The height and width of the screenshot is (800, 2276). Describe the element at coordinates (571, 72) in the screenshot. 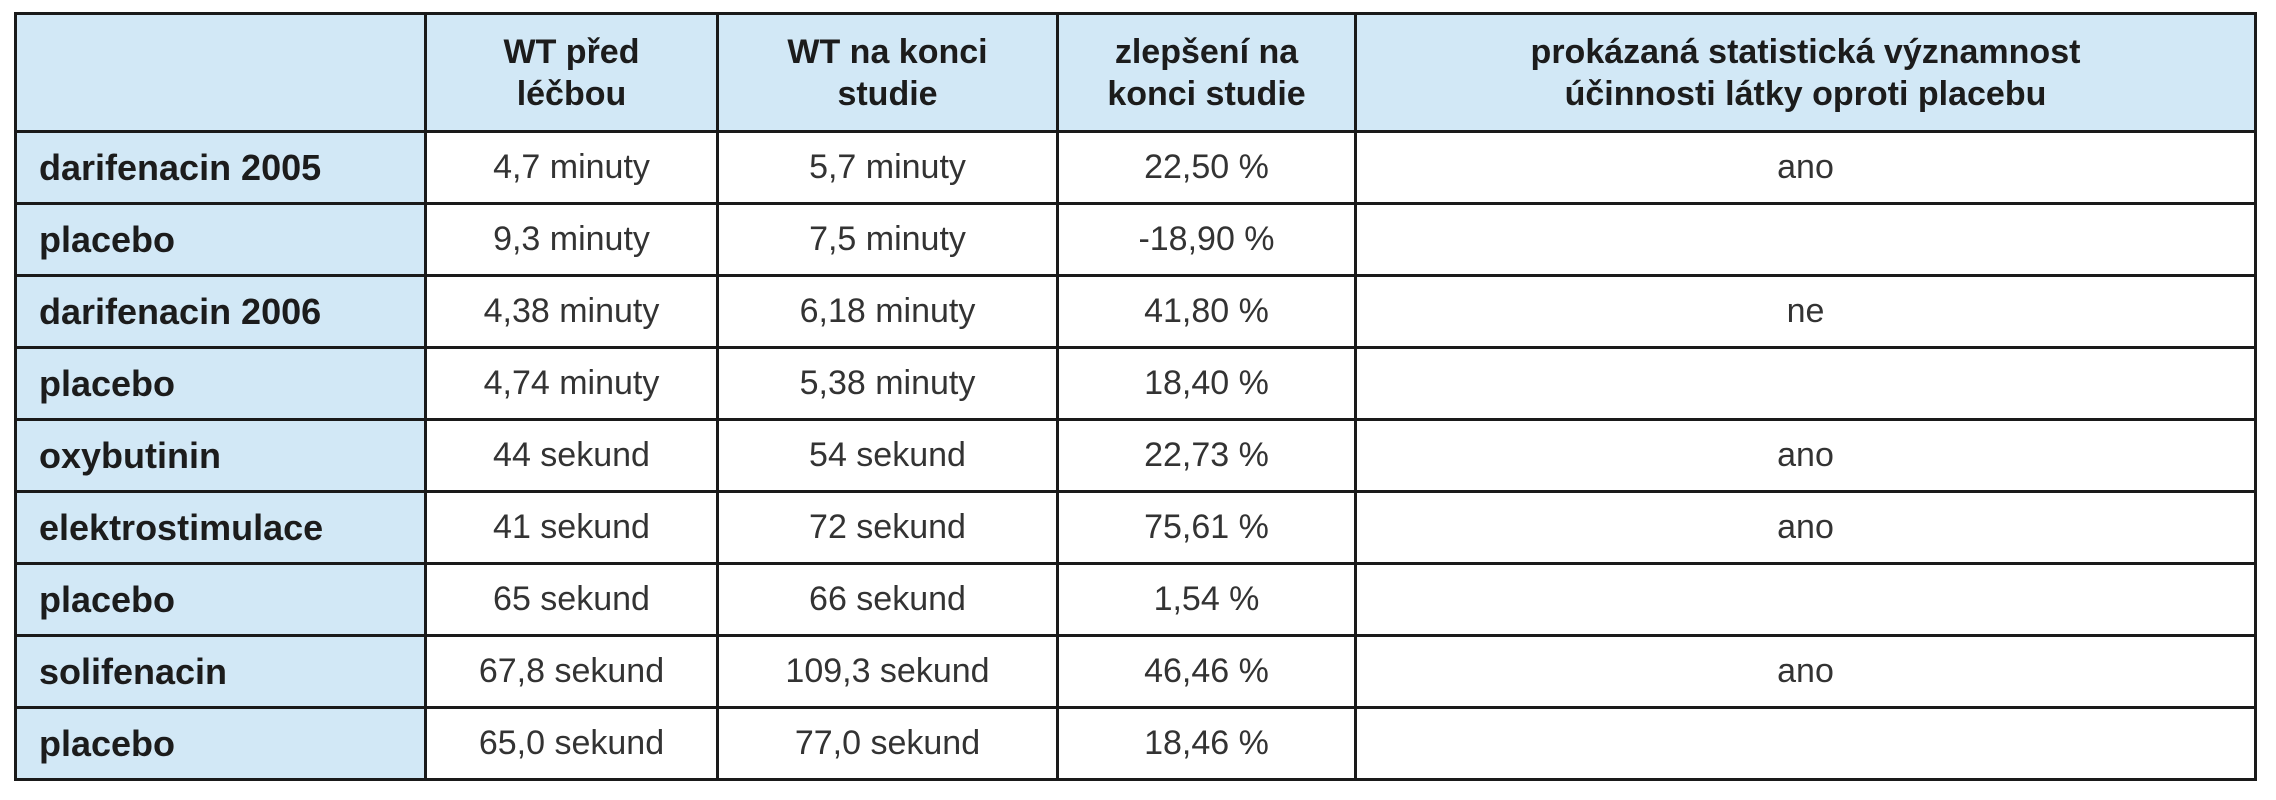

I see `header-wt-before: WT před léčbou` at that location.